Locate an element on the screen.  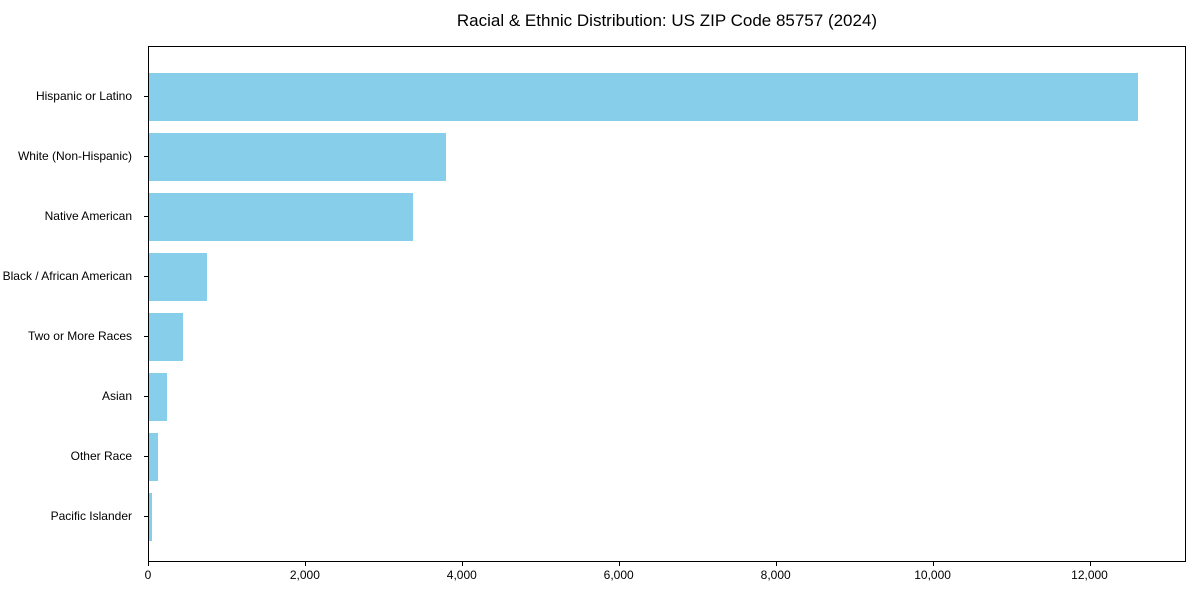
bar-two-or-more-races is located at coordinates (166, 337).